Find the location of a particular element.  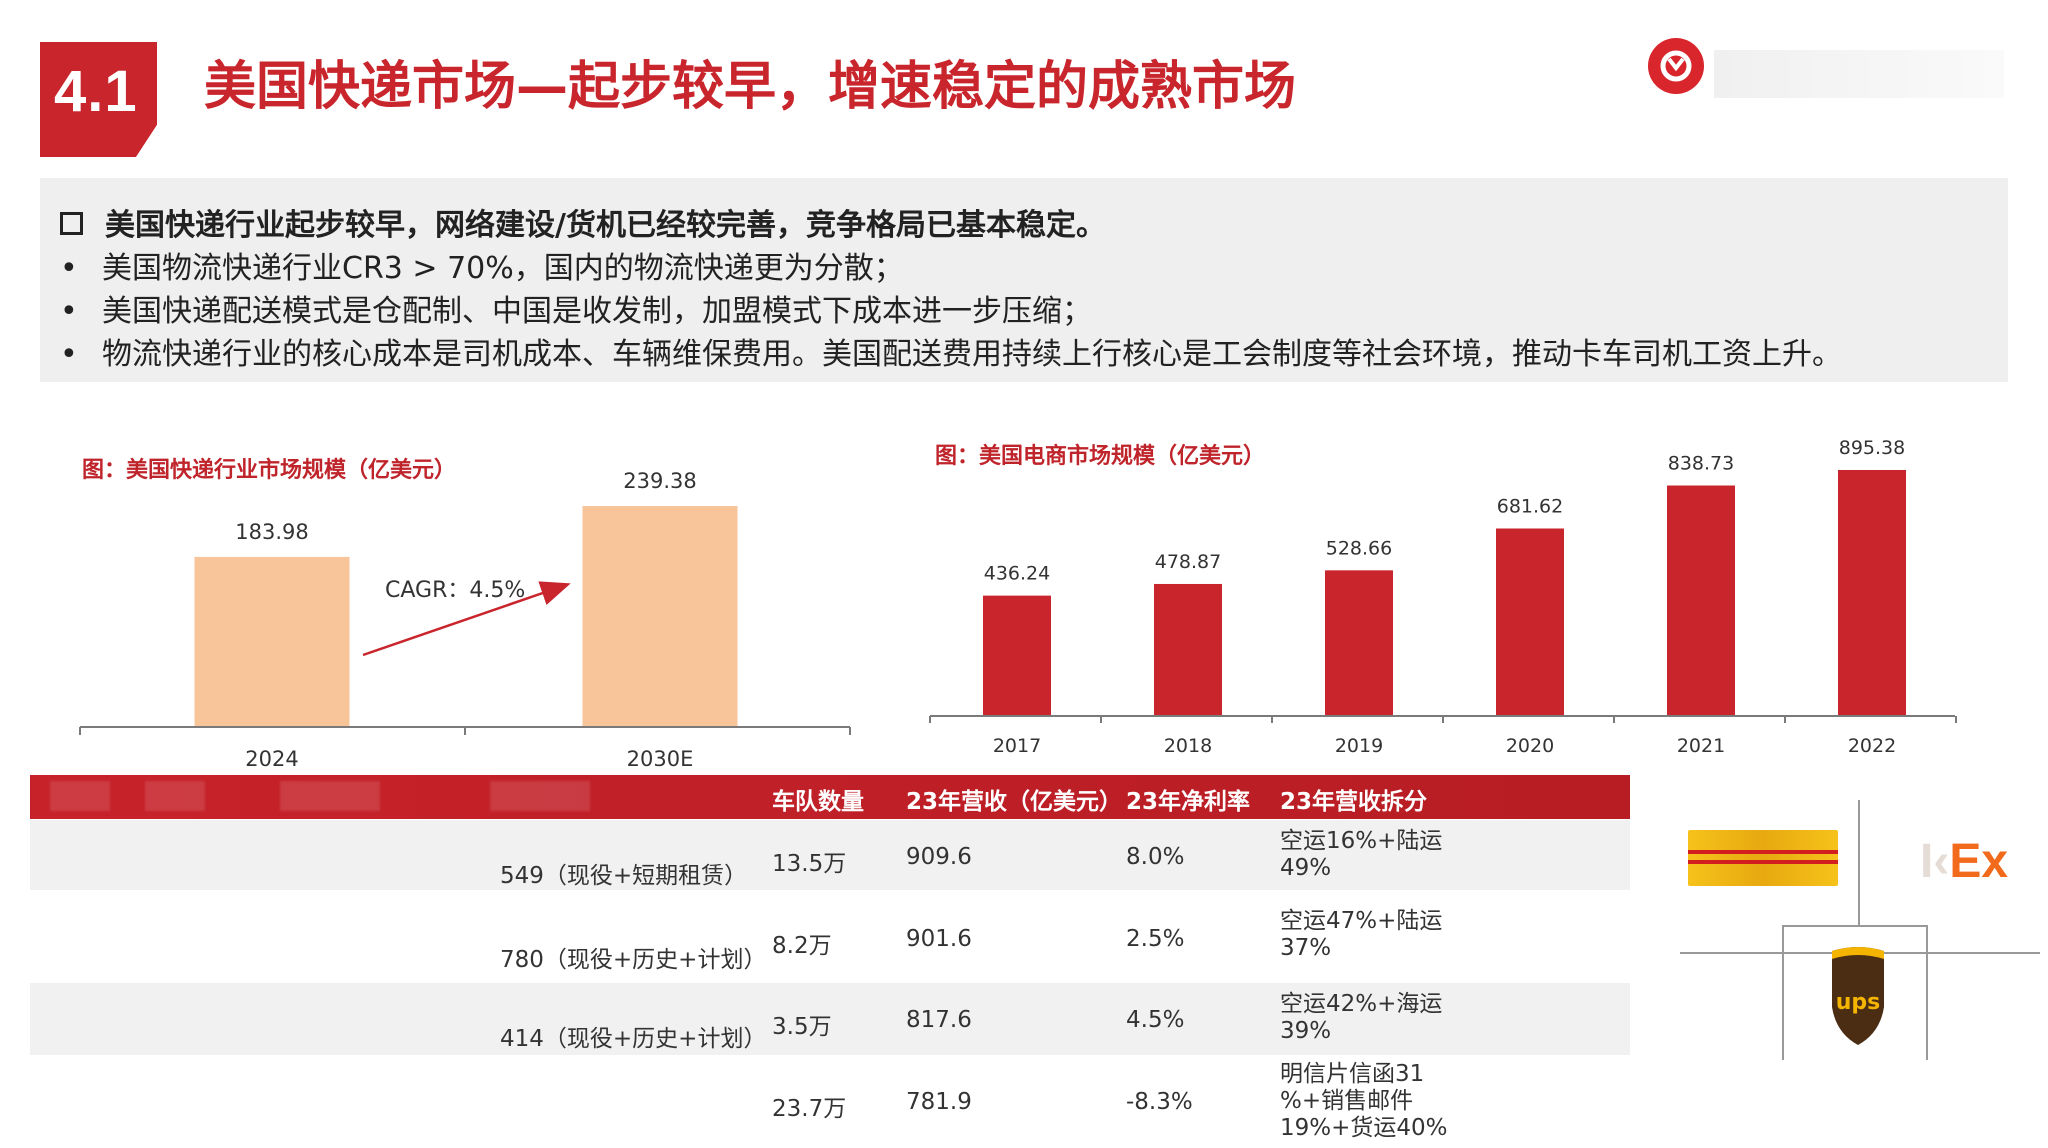

ups-logo-text: ups is located at coordinates (1858, 1002).